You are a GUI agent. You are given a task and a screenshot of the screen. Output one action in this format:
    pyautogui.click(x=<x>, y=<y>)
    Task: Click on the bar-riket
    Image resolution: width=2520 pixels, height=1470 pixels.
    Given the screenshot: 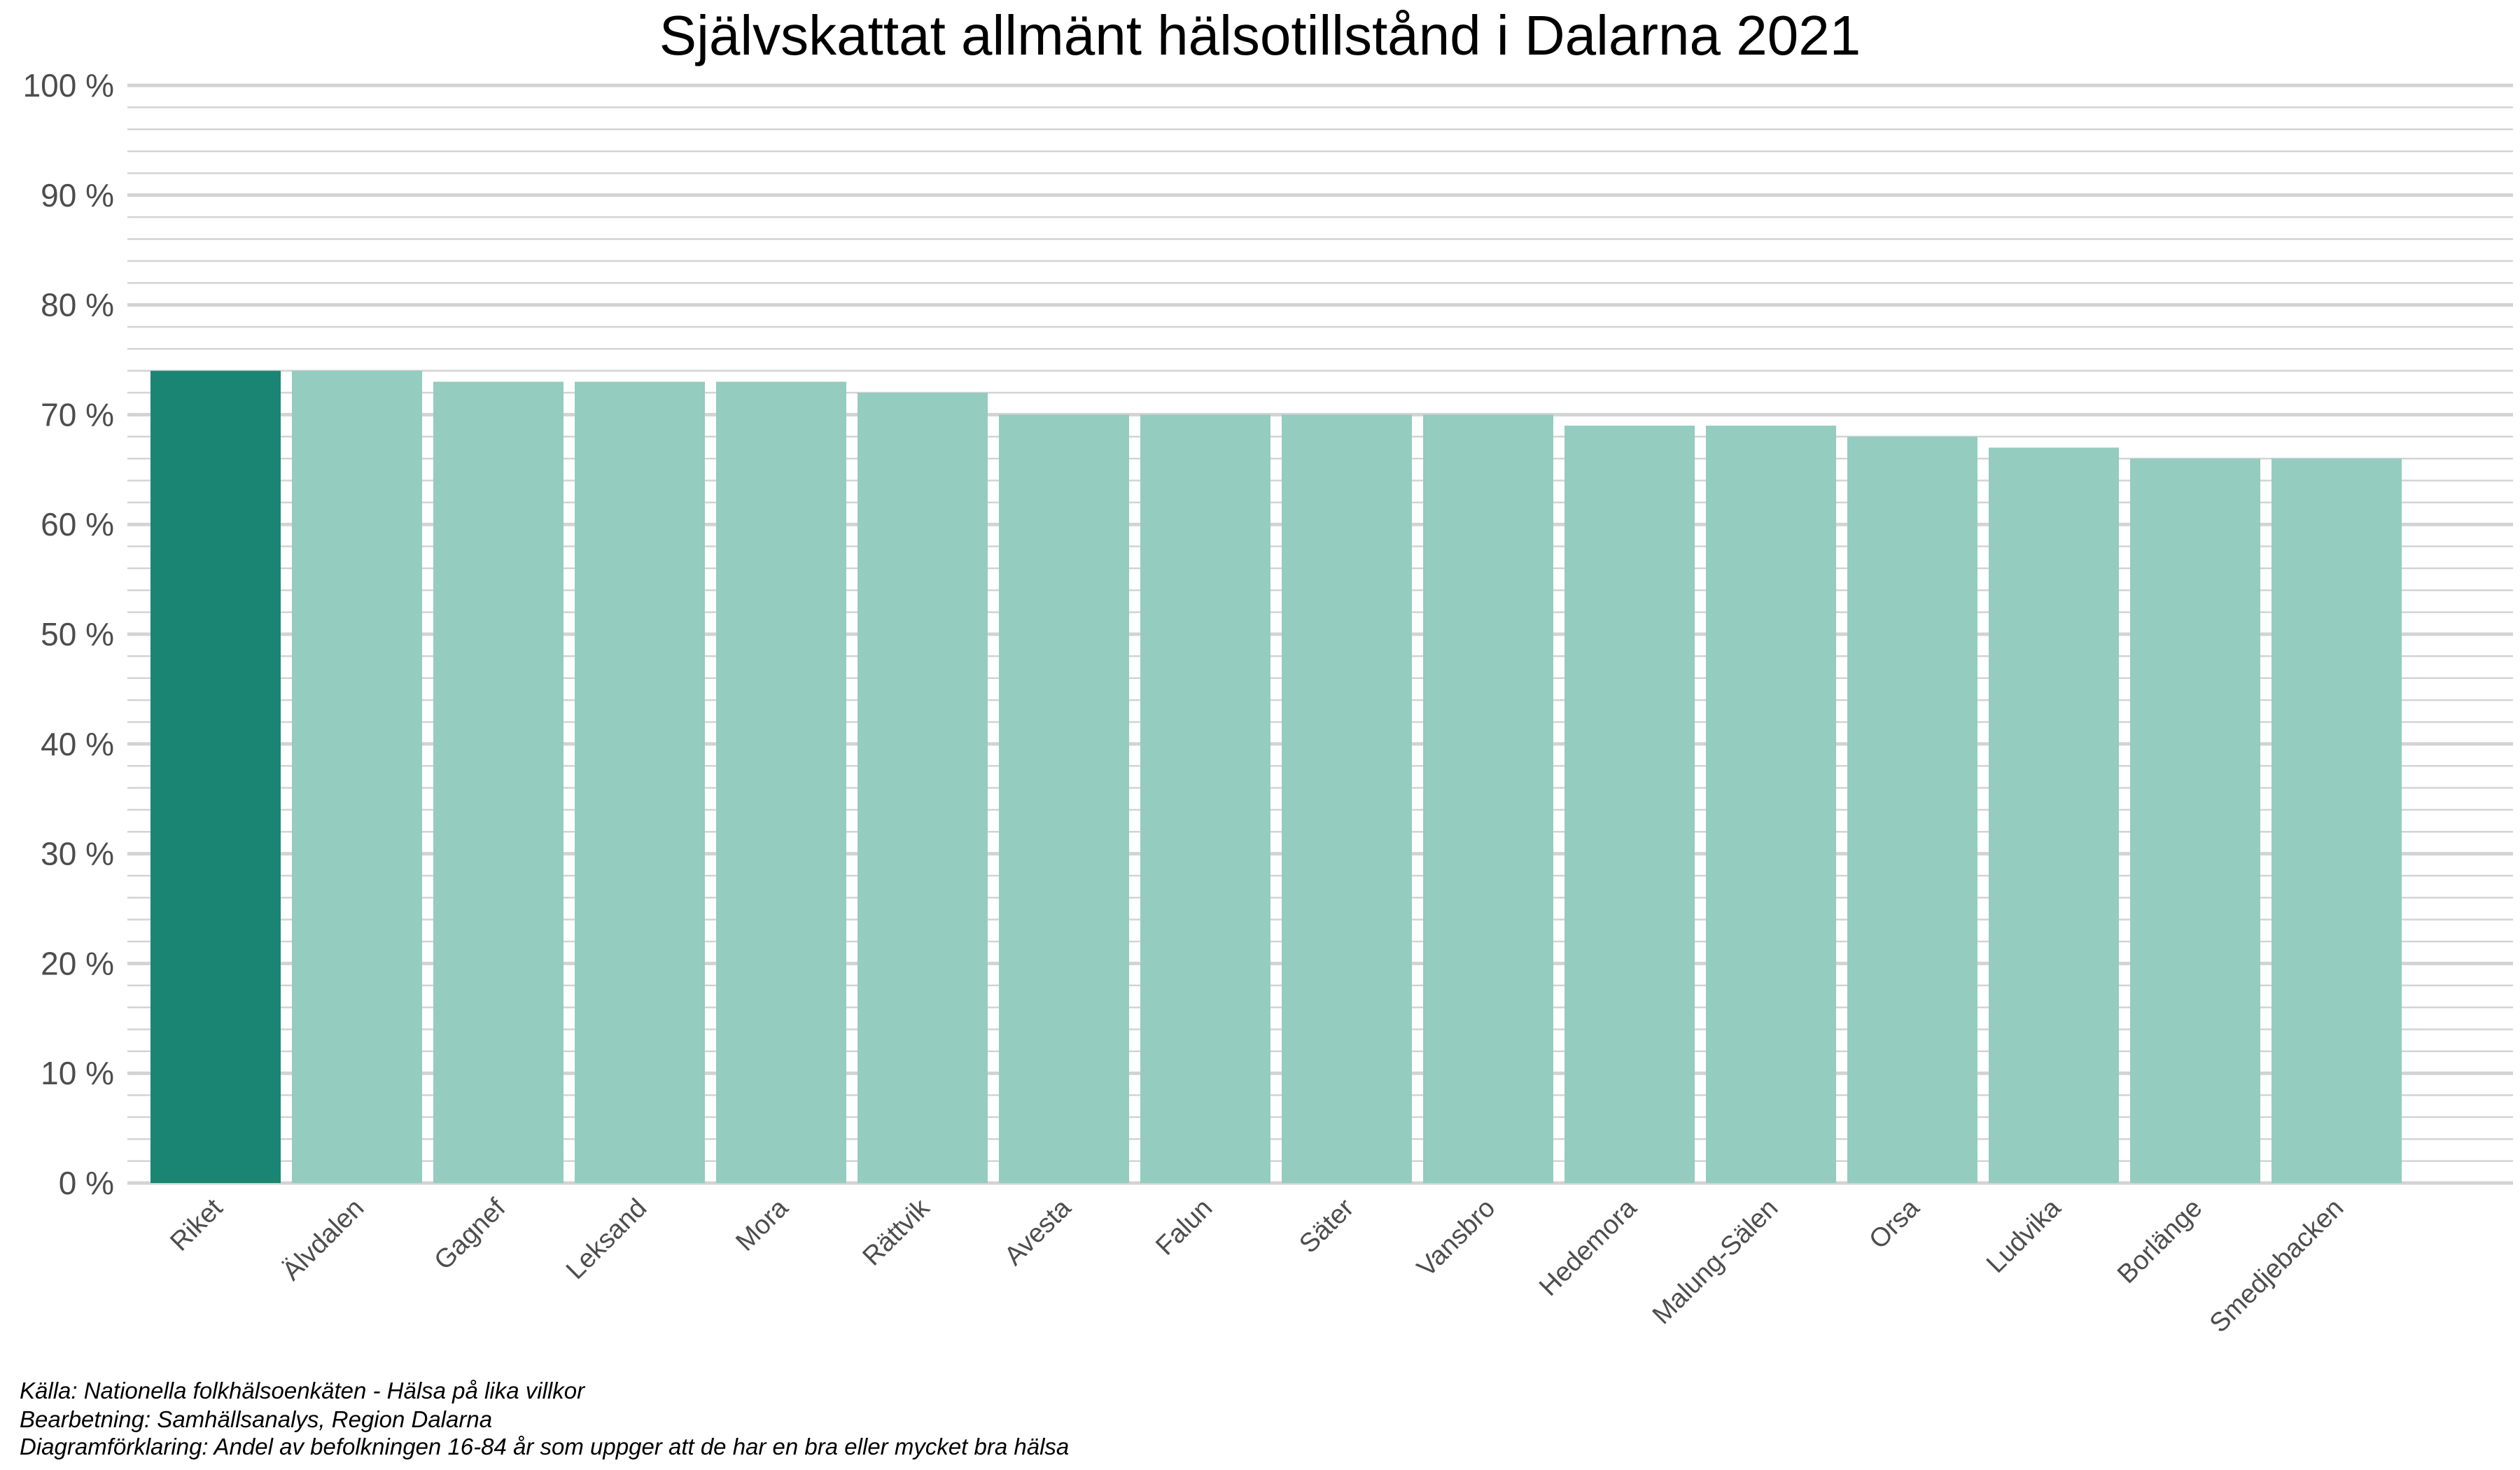 What is the action you would take?
    pyautogui.click(x=215, y=777)
    